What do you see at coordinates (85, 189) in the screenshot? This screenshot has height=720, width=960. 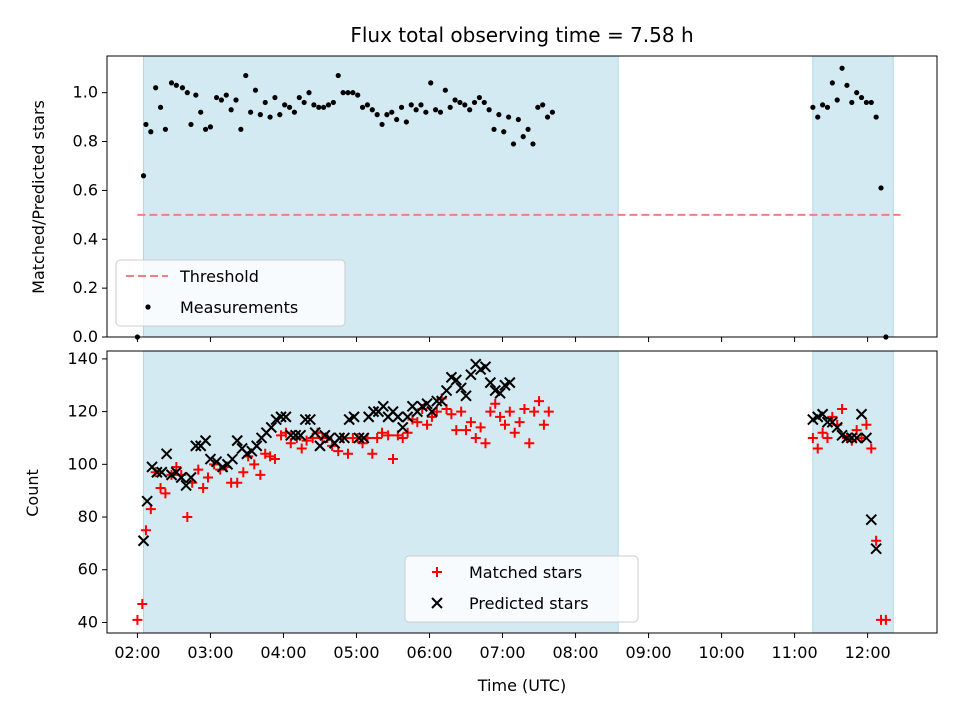 I see `y-tick-label: 0.6` at bounding box center [85, 189].